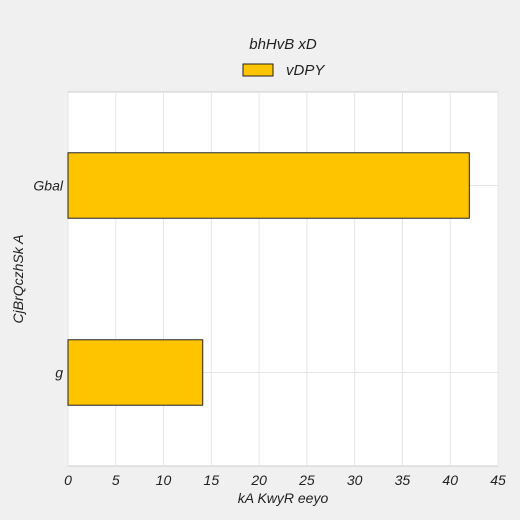  Describe the element at coordinates (305, 70) in the screenshot. I see `legend-label: vDPY` at that location.